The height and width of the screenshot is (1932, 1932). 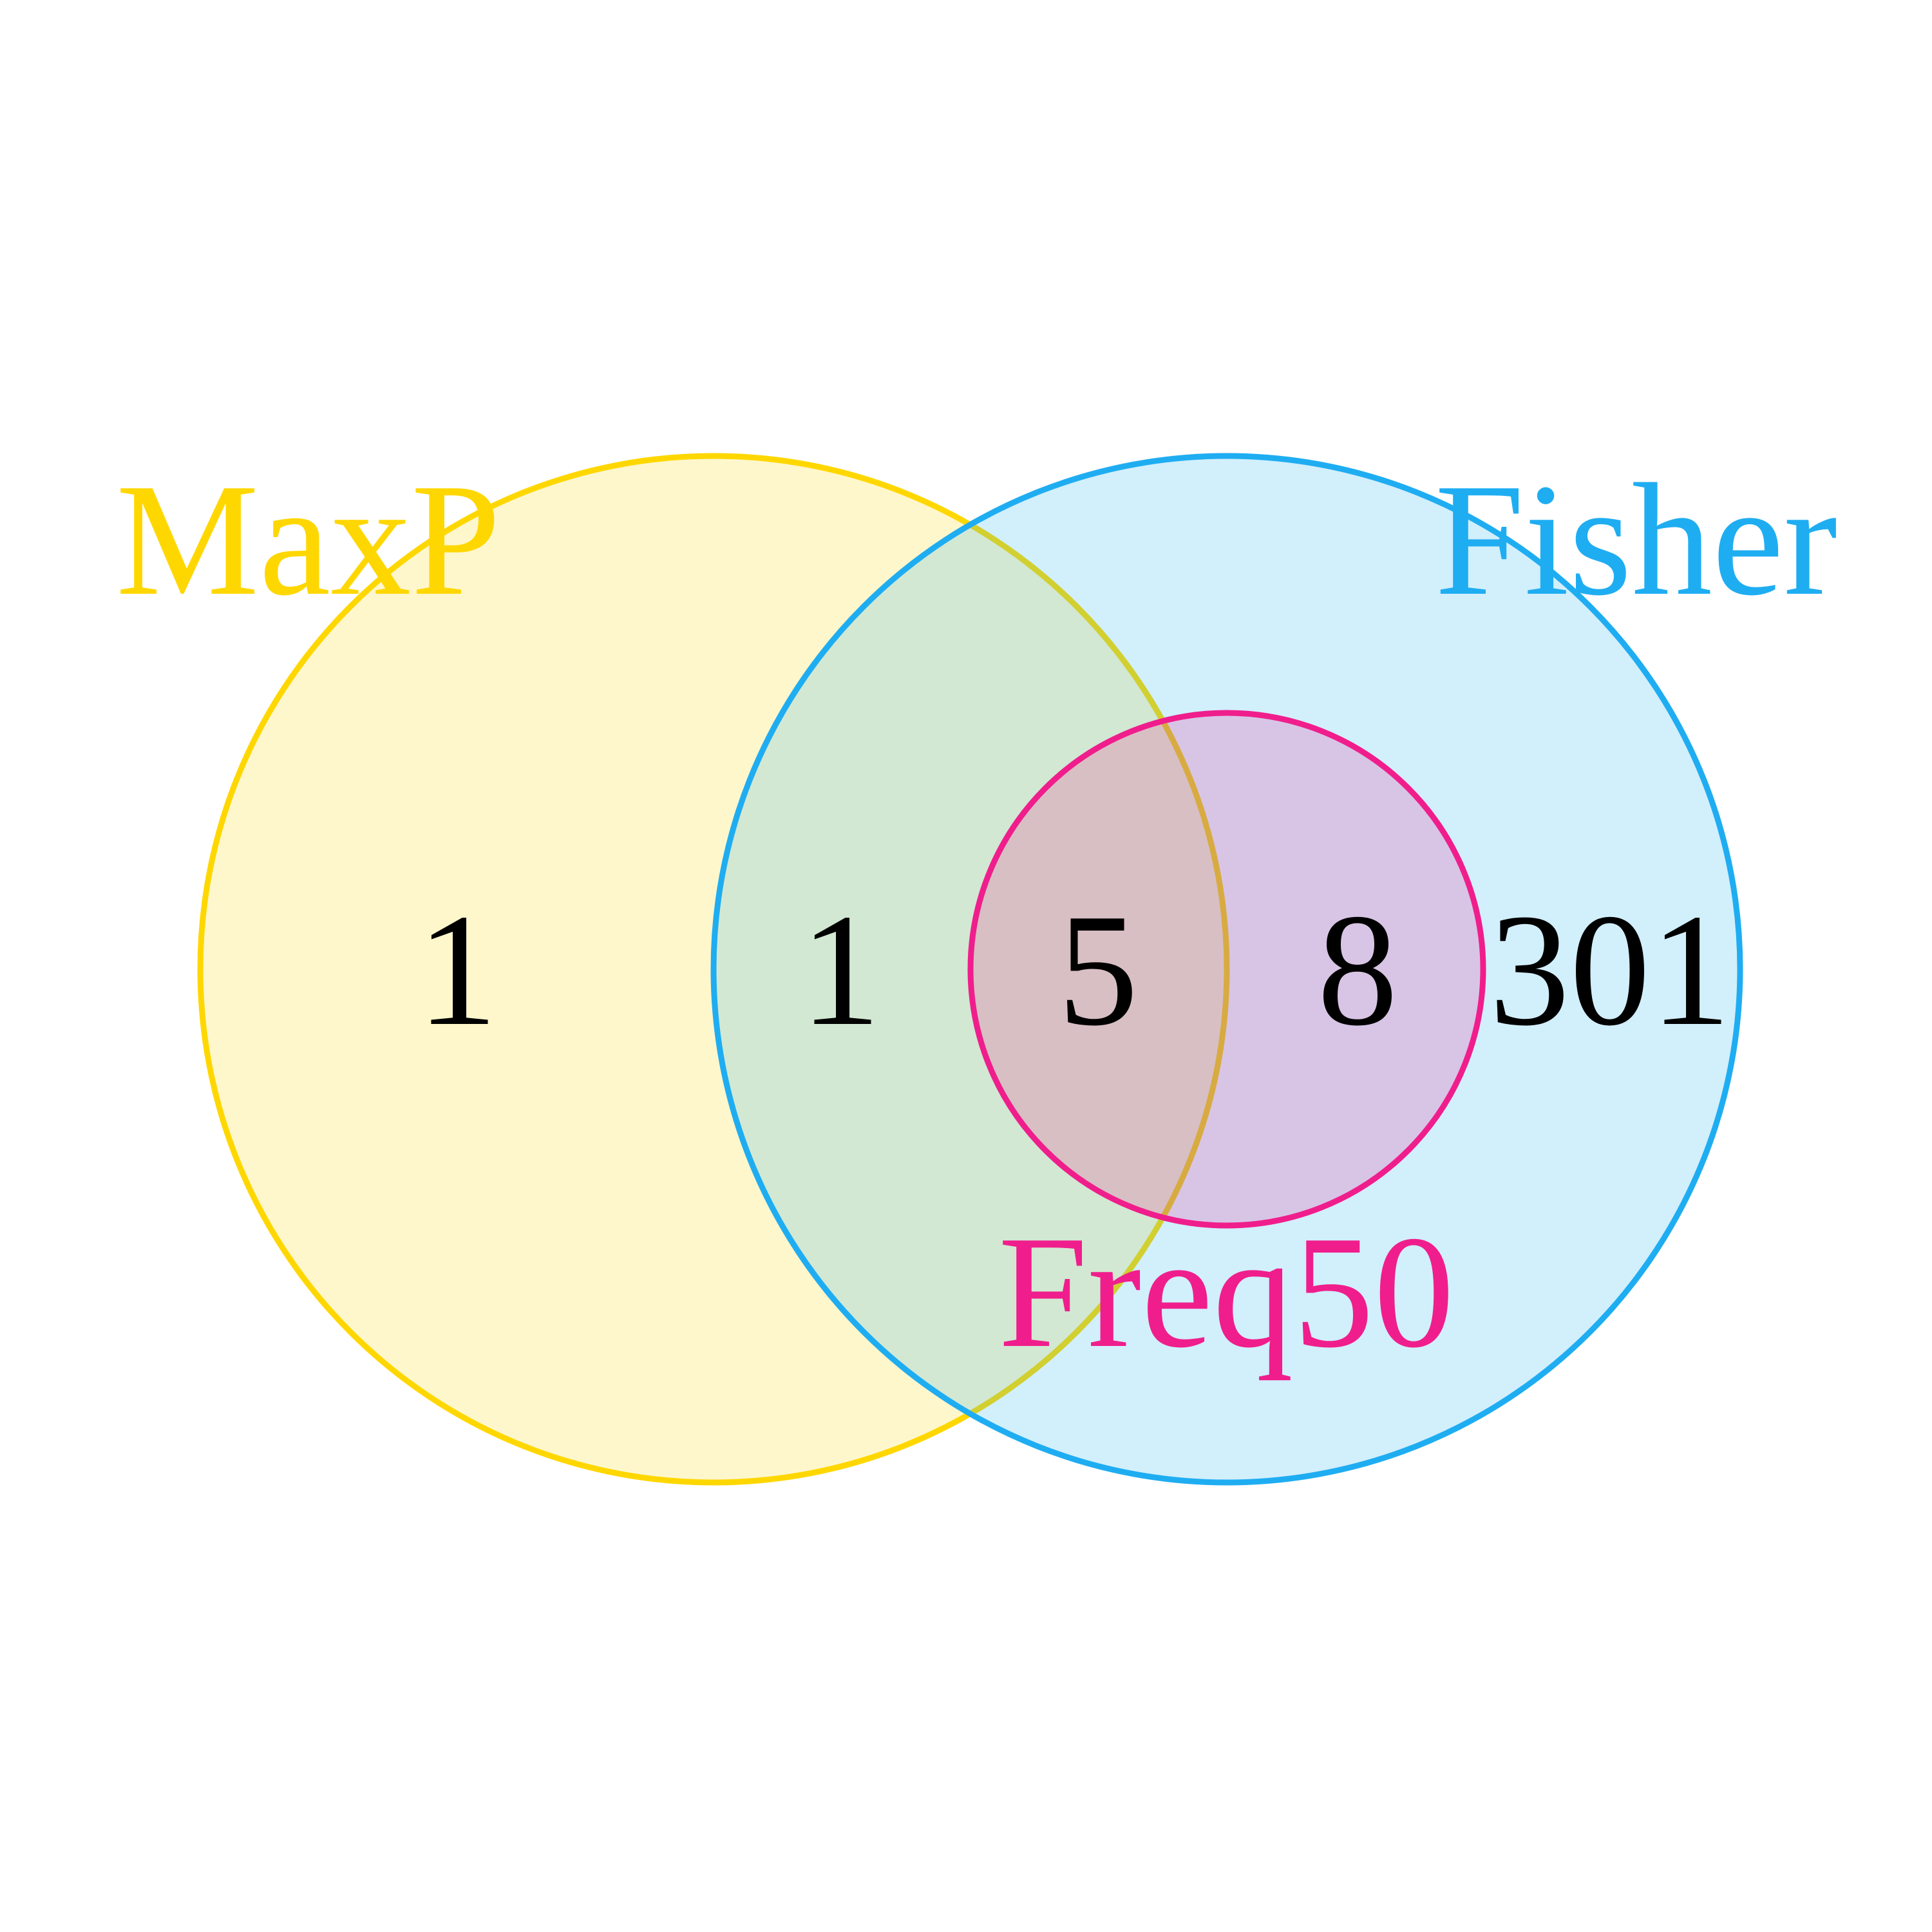 What do you see at coordinates (1098, 970) in the screenshot?
I see `count-maxp-fisher-freq50: 5` at bounding box center [1098, 970].